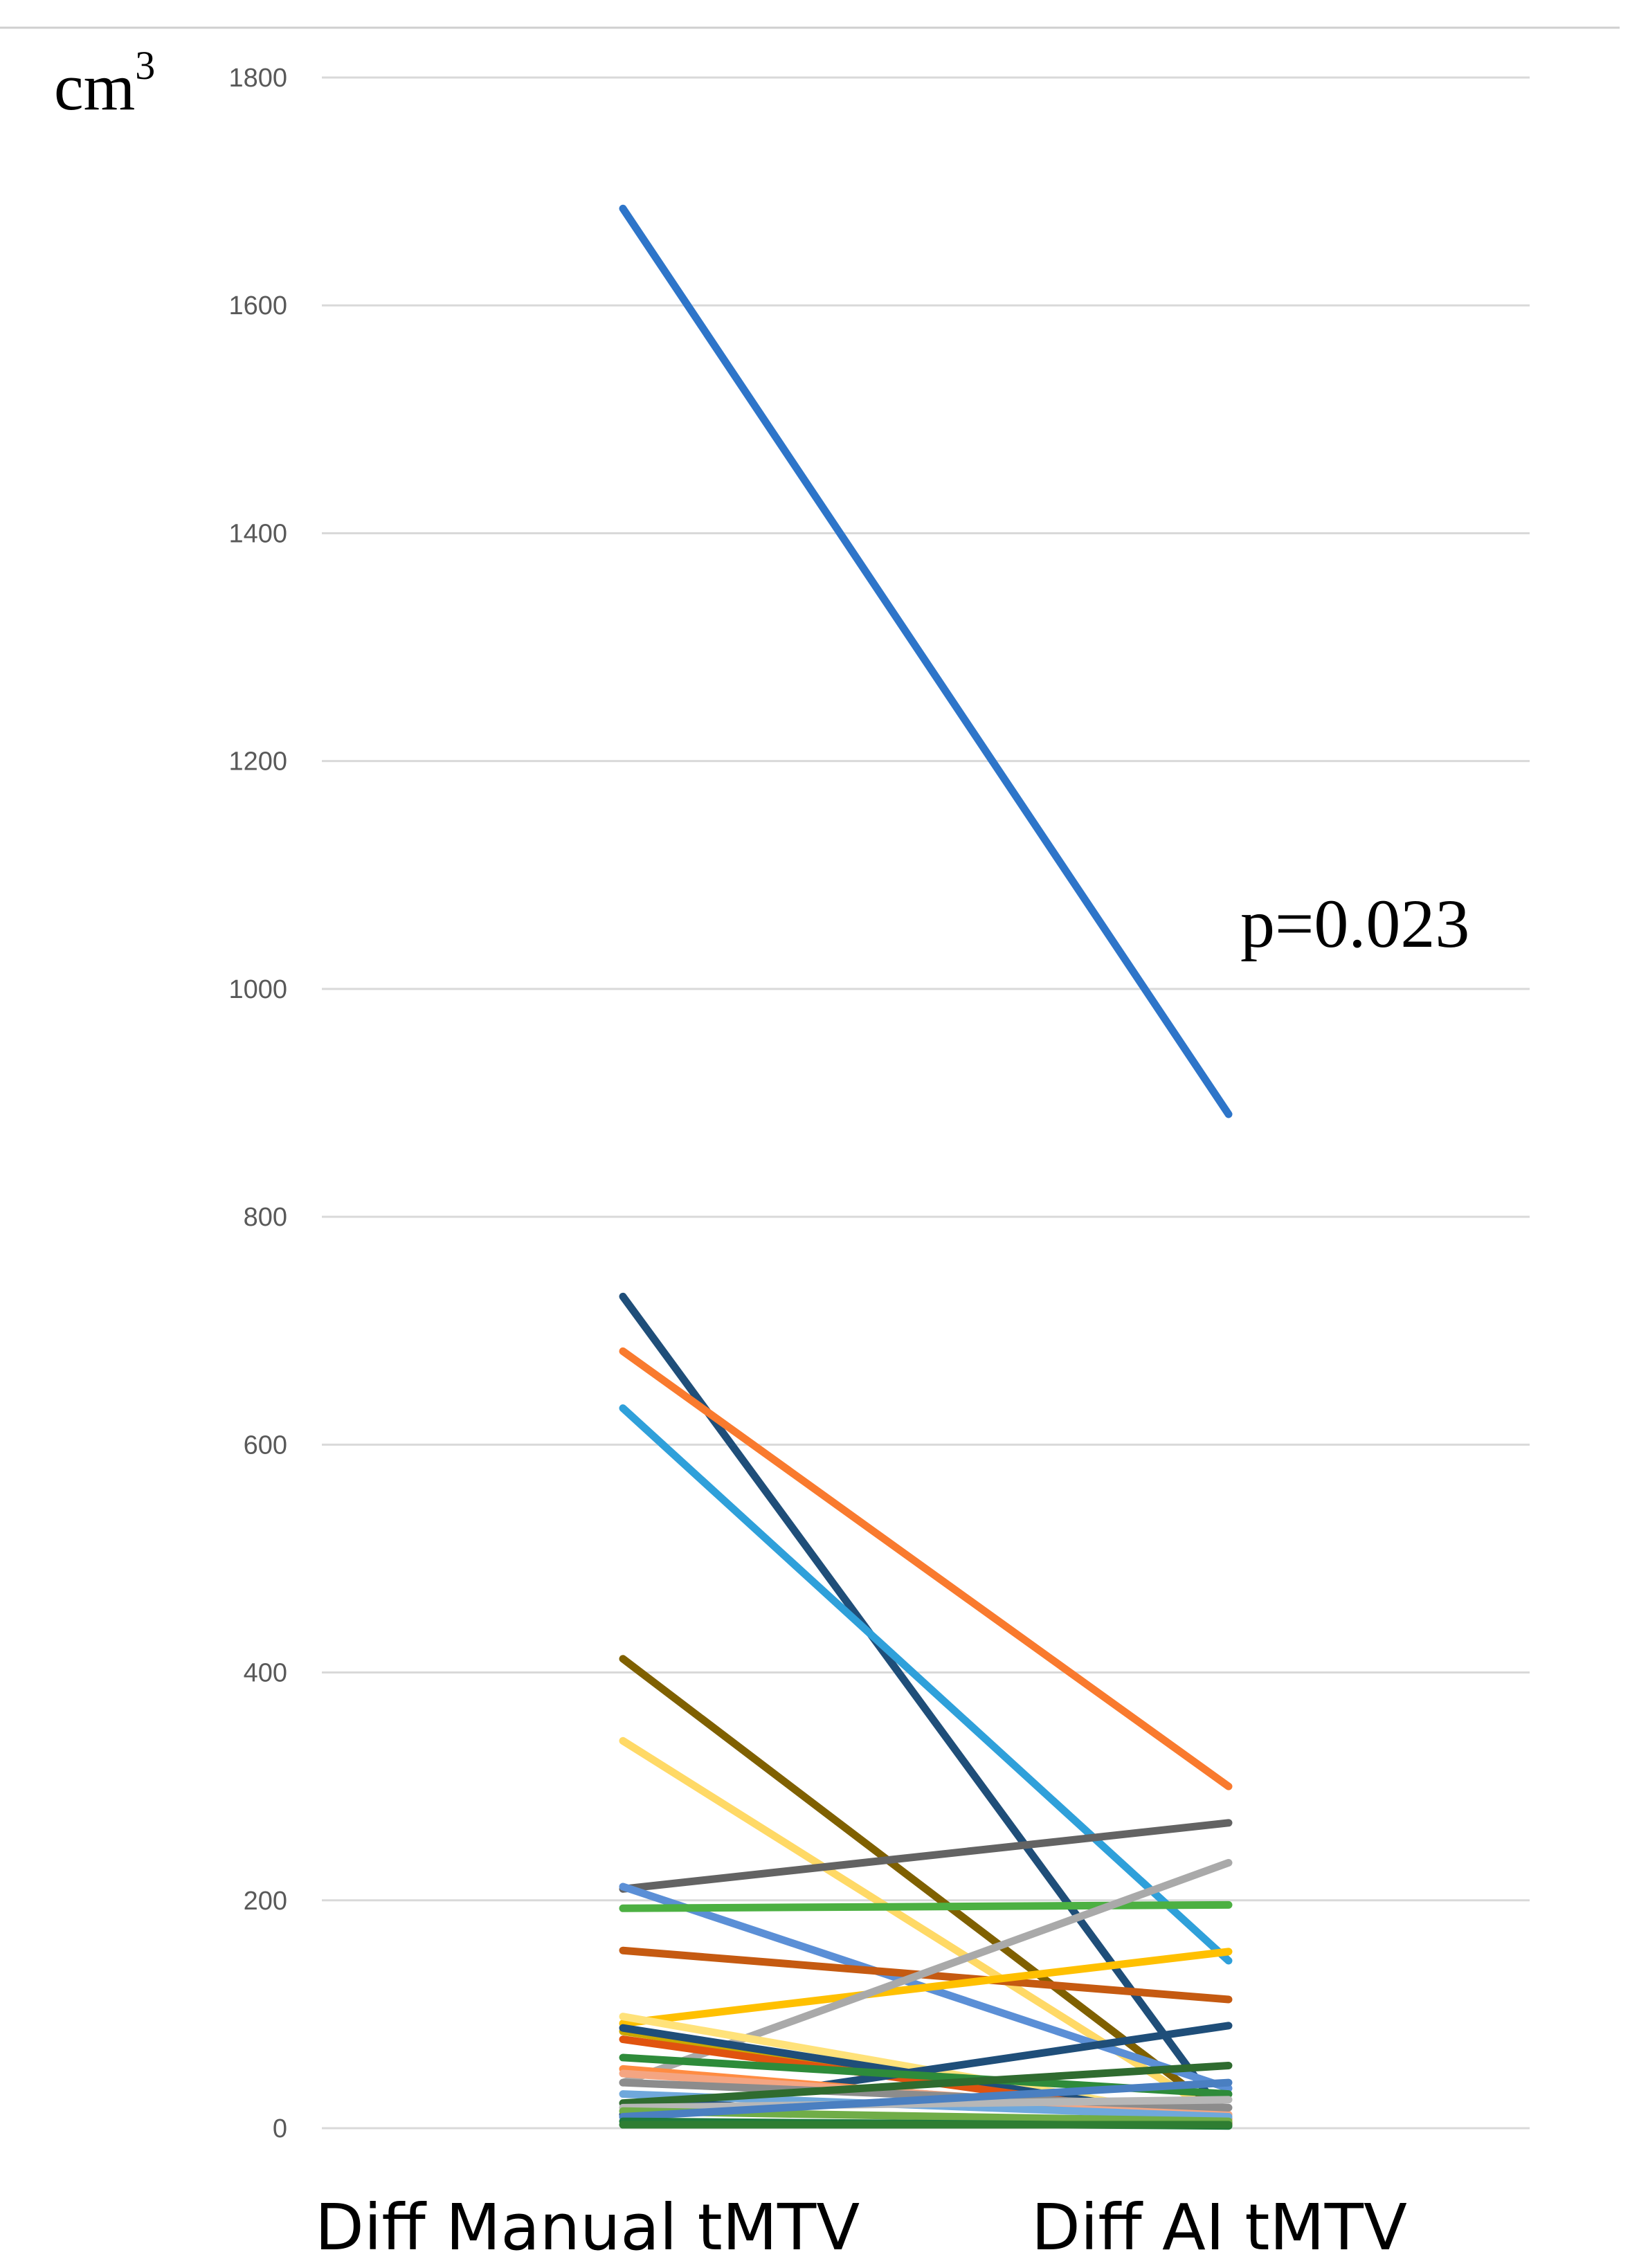 Image resolution: width=1639 pixels, height=2268 pixels. What do you see at coordinates (257, 990) in the screenshot?
I see `y-tick-label-1000: 1000` at bounding box center [257, 990].